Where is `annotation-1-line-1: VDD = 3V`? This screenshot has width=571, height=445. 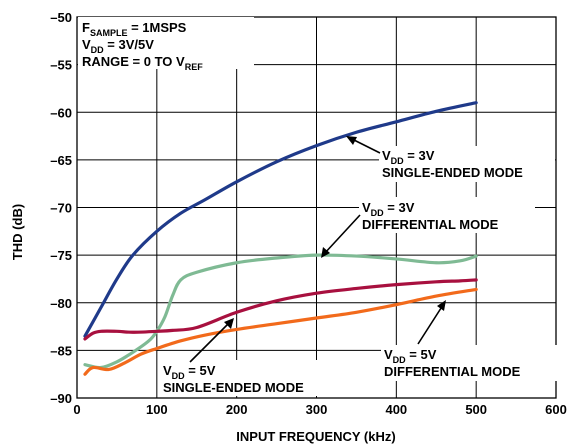 annotation-1-line-1: VDD = 3V is located at coordinates (408, 157).